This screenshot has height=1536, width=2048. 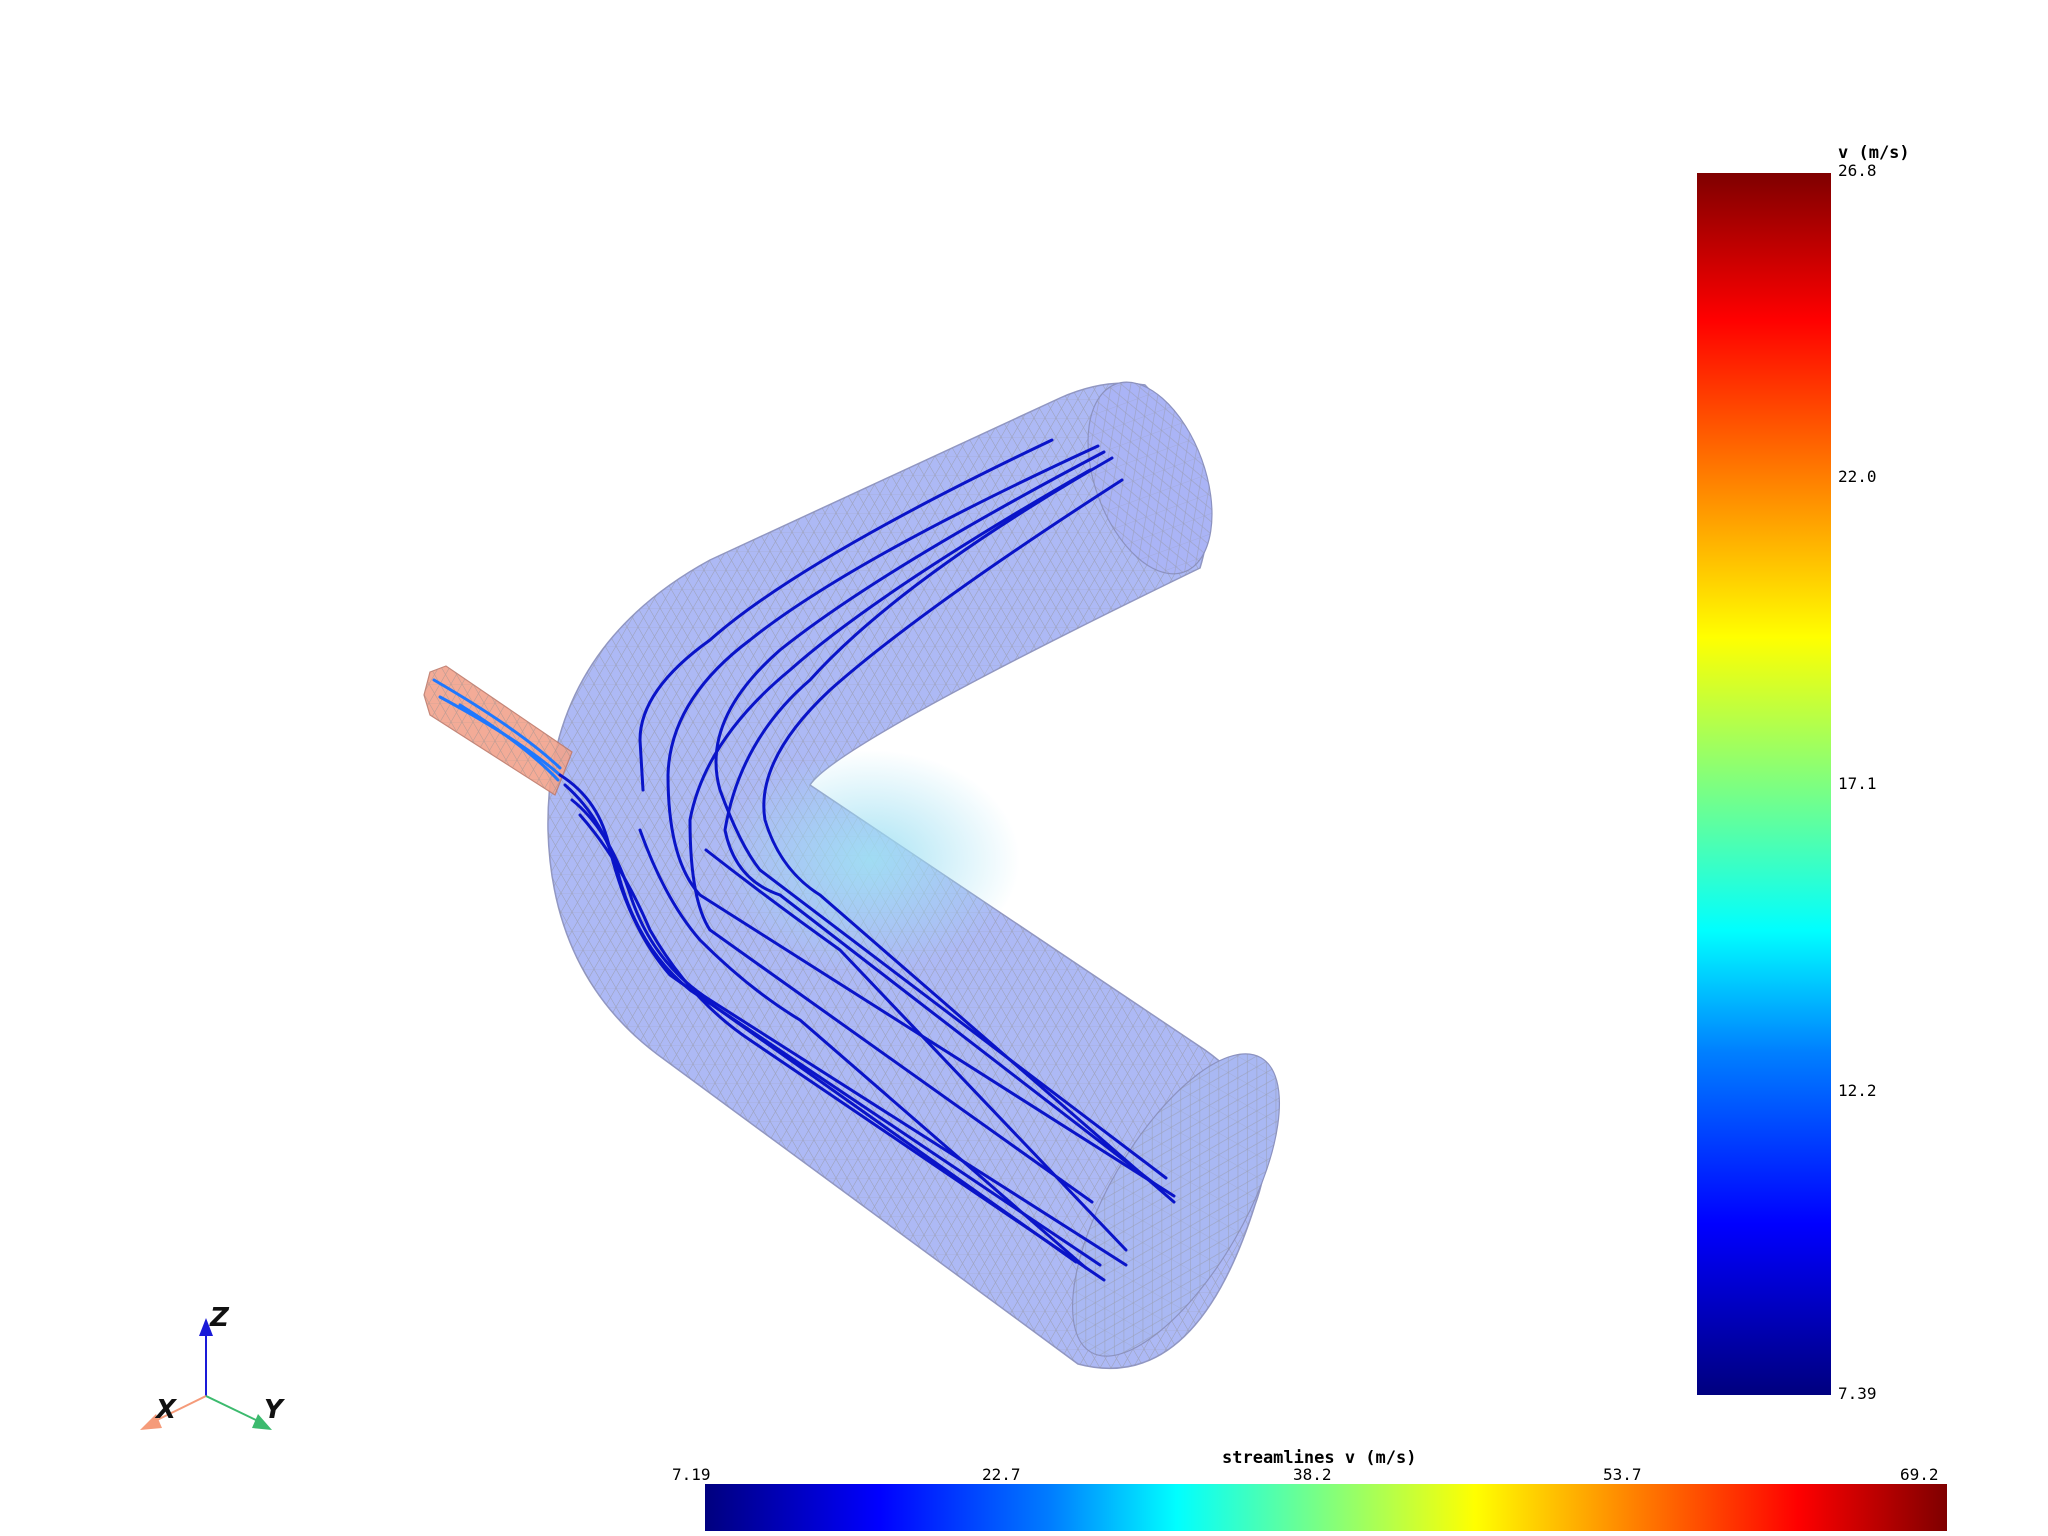 What do you see at coordinates (206, 1374) in the screenshot?
I see `orientation-triad` at bounding box center [206, 1374].